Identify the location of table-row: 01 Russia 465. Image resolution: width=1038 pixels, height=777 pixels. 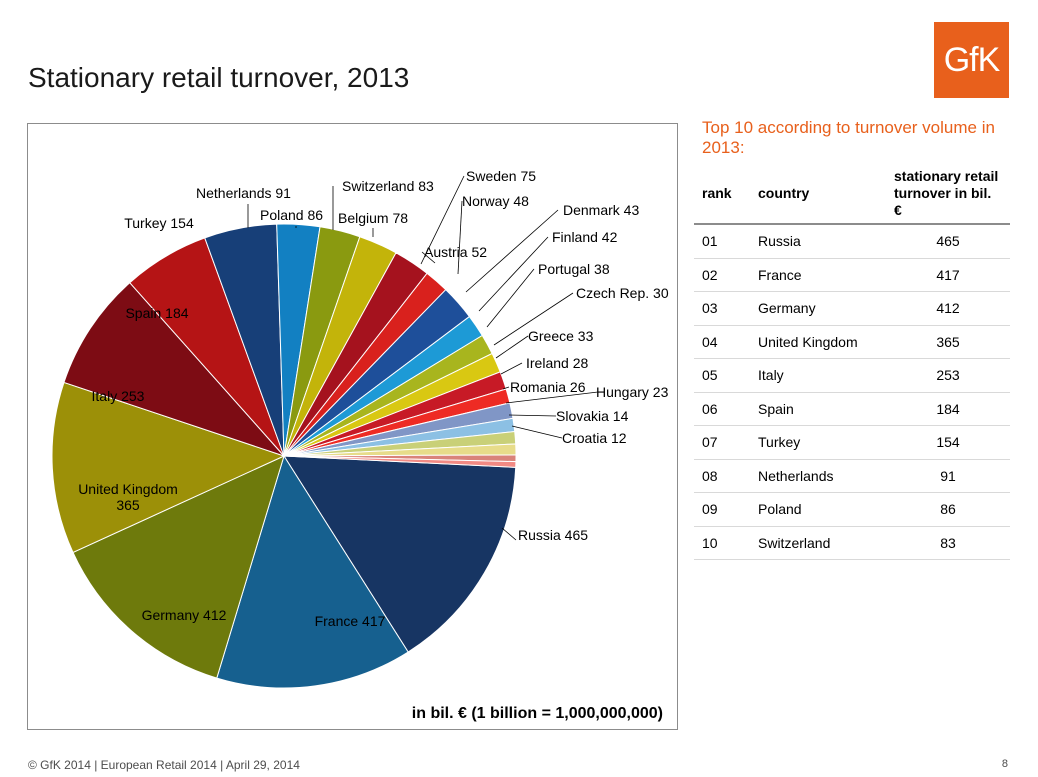
(852, 241).